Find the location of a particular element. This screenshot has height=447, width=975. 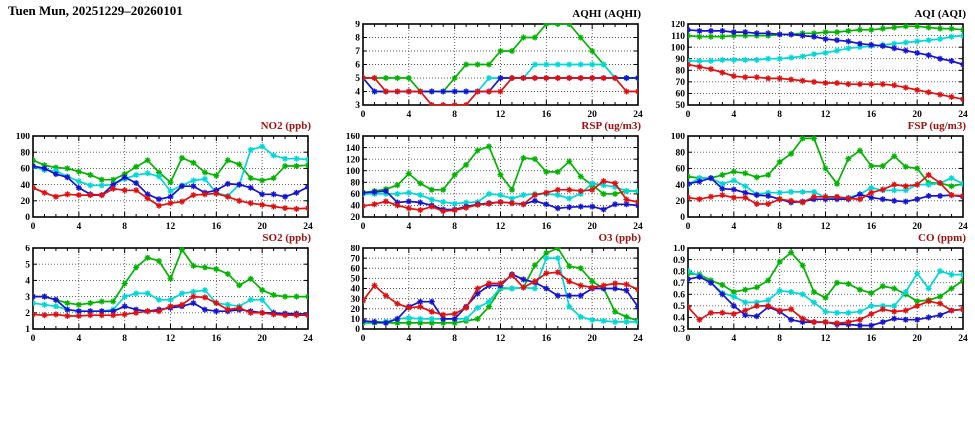

svg-text: 90 is located at coordinates (681, 60).